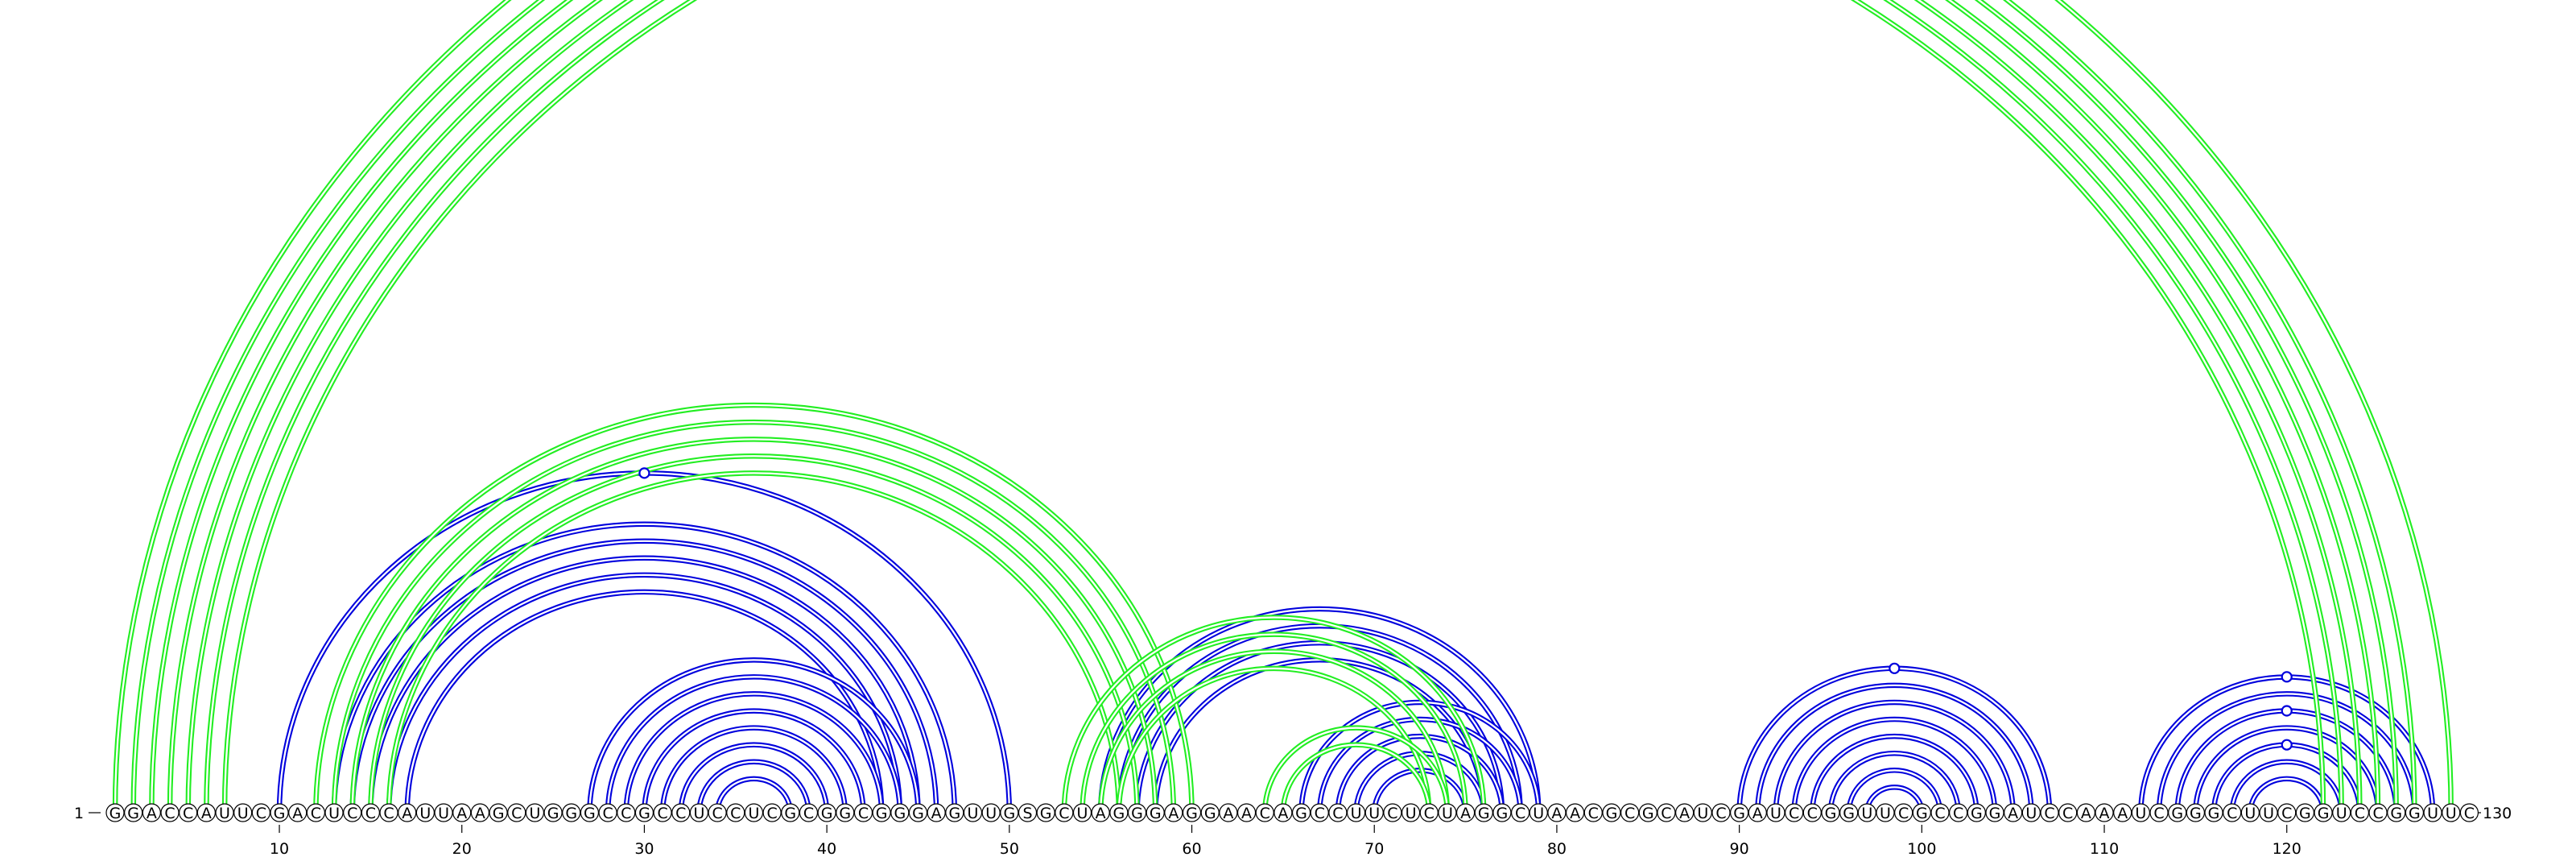  I want to click on nucleotide-88-letter: U, so click(1702, 813).